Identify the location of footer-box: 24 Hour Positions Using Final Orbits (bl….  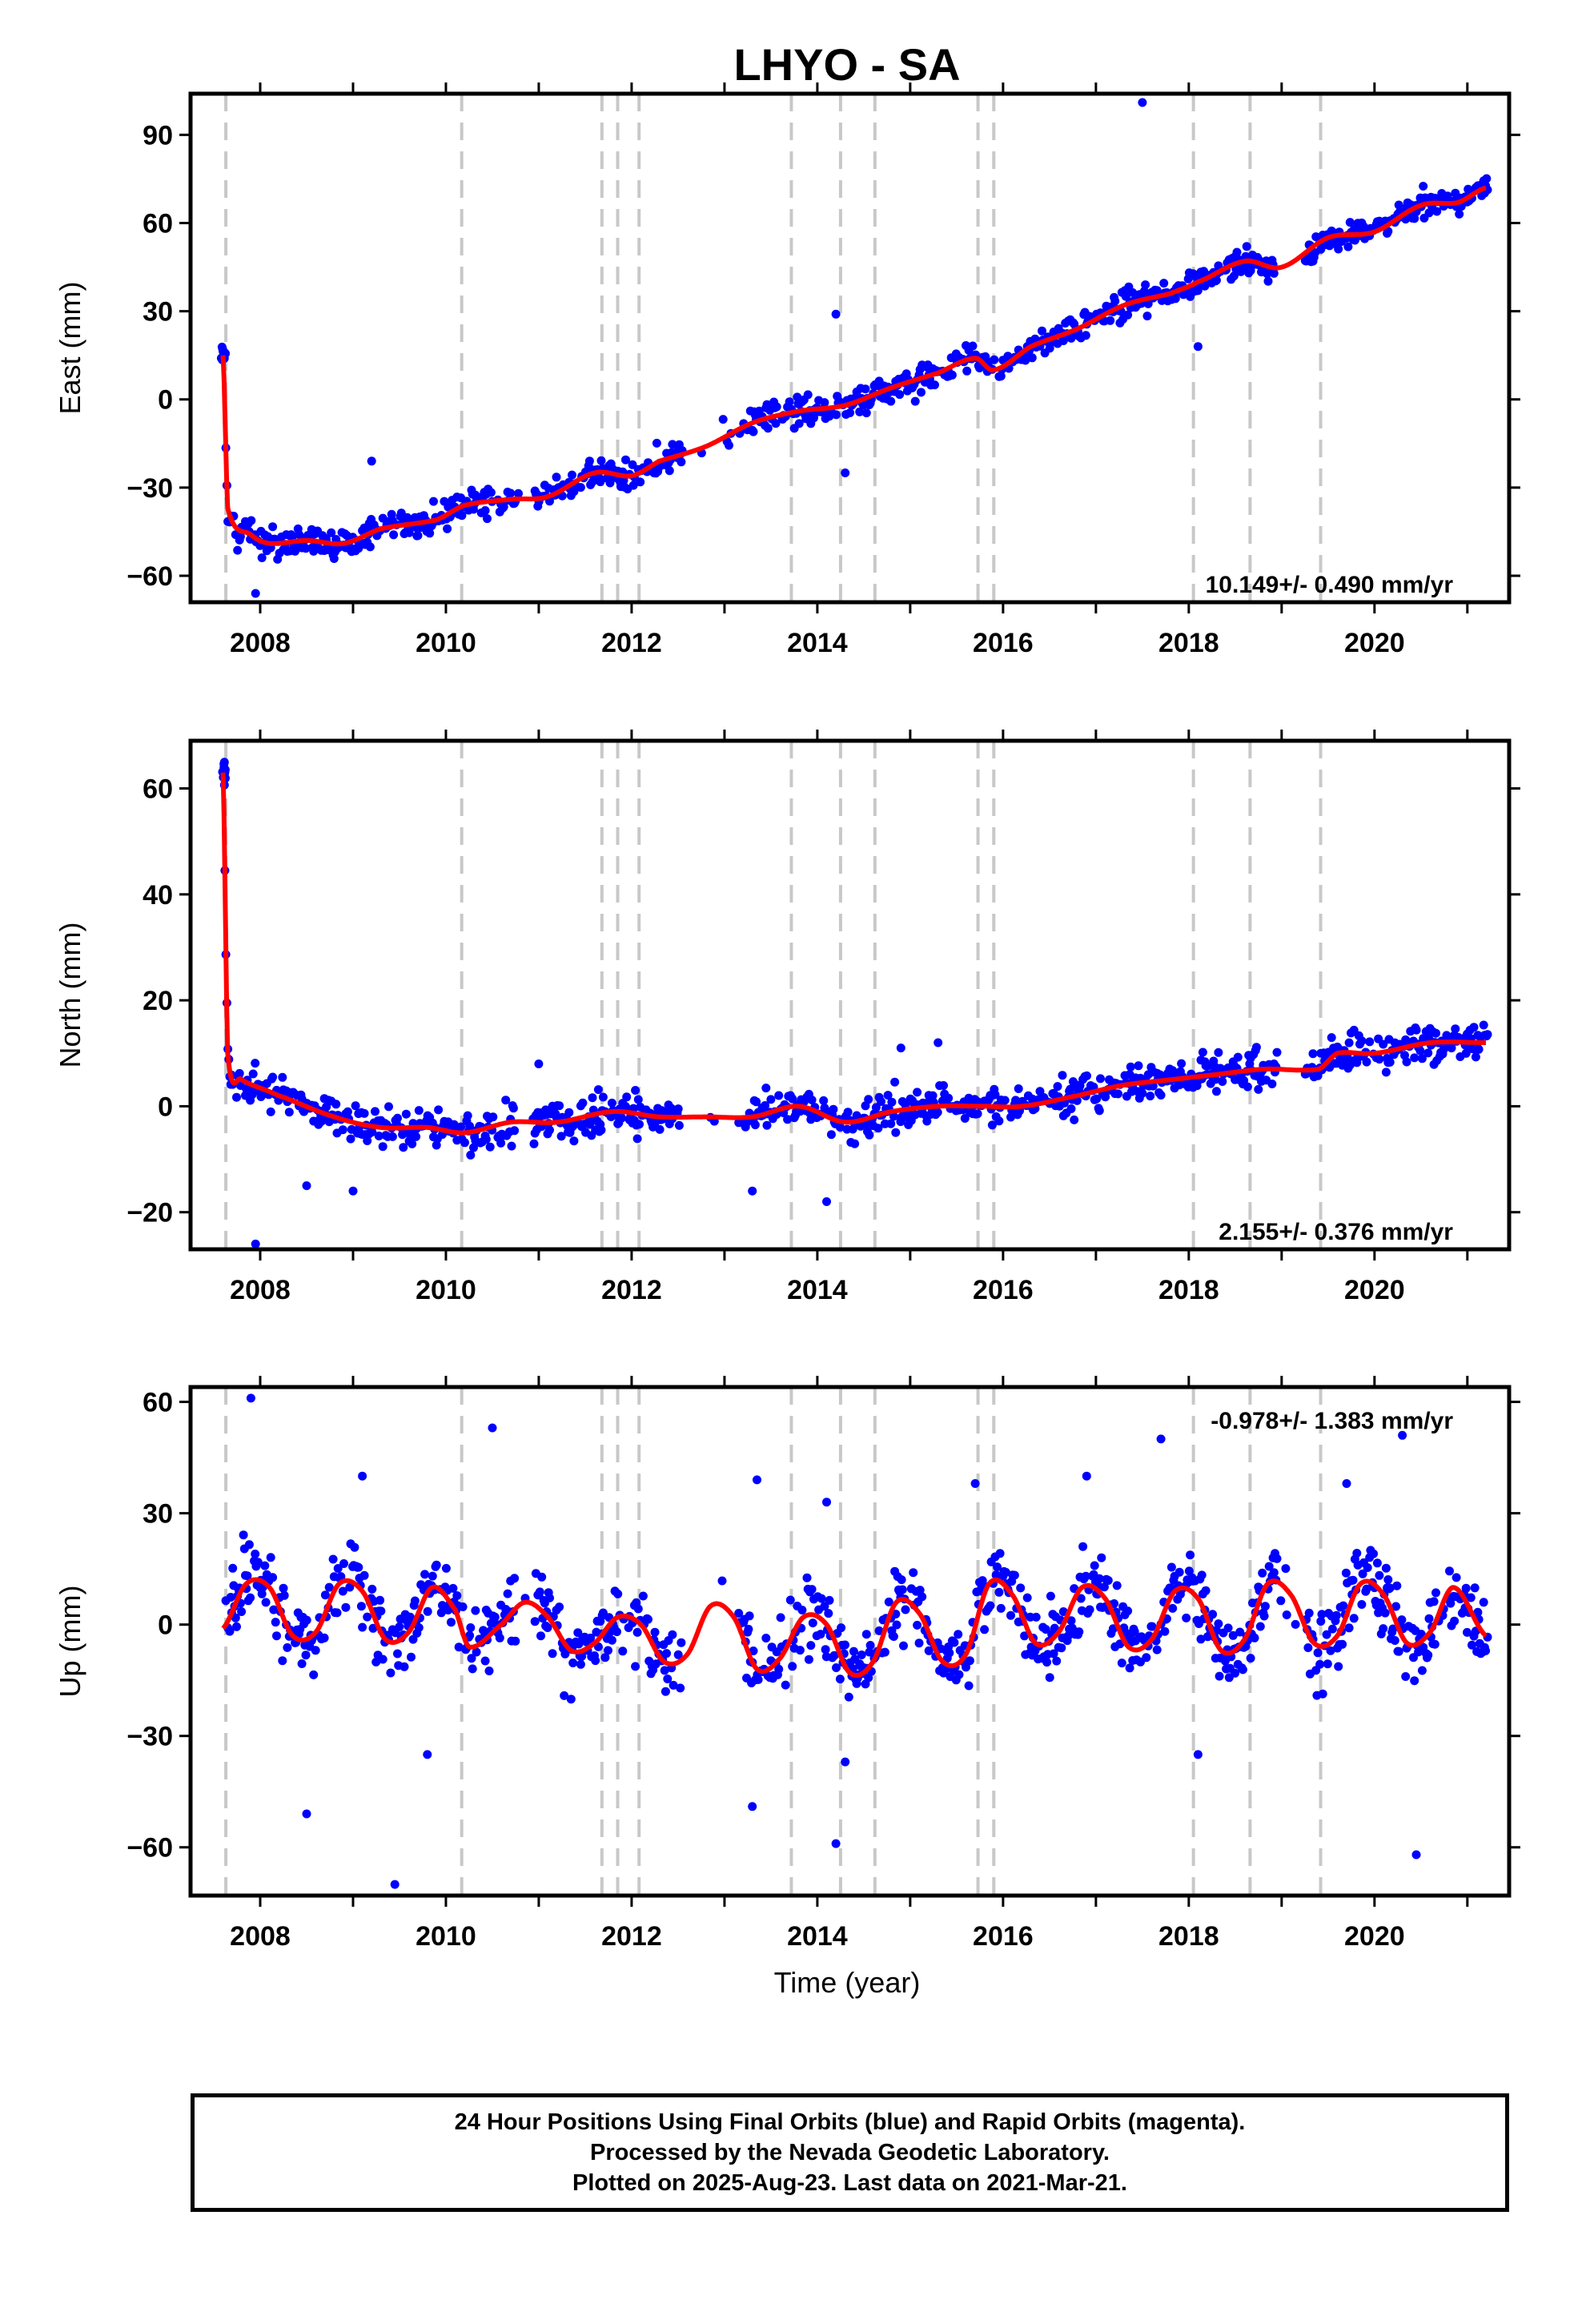
(850, 2152).